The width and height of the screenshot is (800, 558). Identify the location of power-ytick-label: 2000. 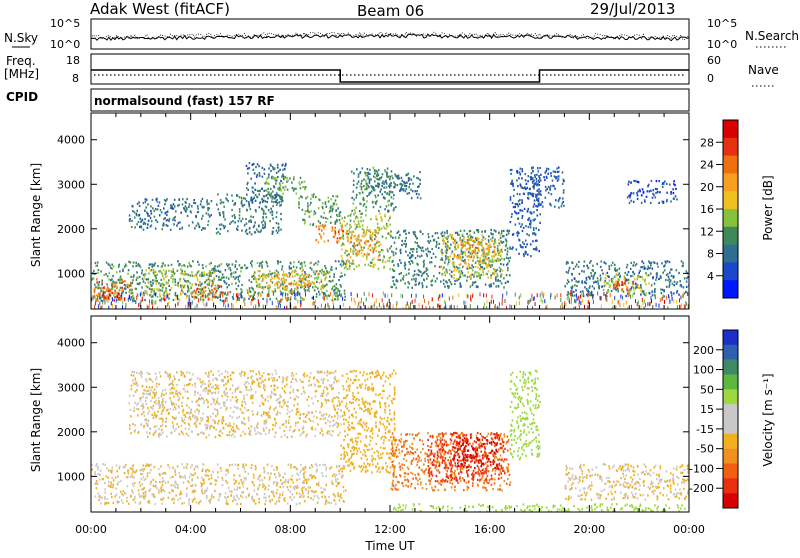
(71, 229).